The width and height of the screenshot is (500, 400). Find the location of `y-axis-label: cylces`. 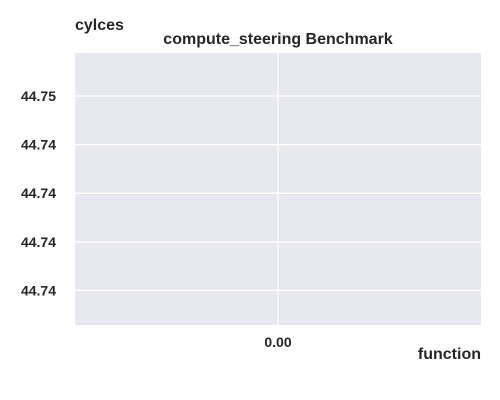

y-axis-label: cylces is located at coordinates (99, 25).